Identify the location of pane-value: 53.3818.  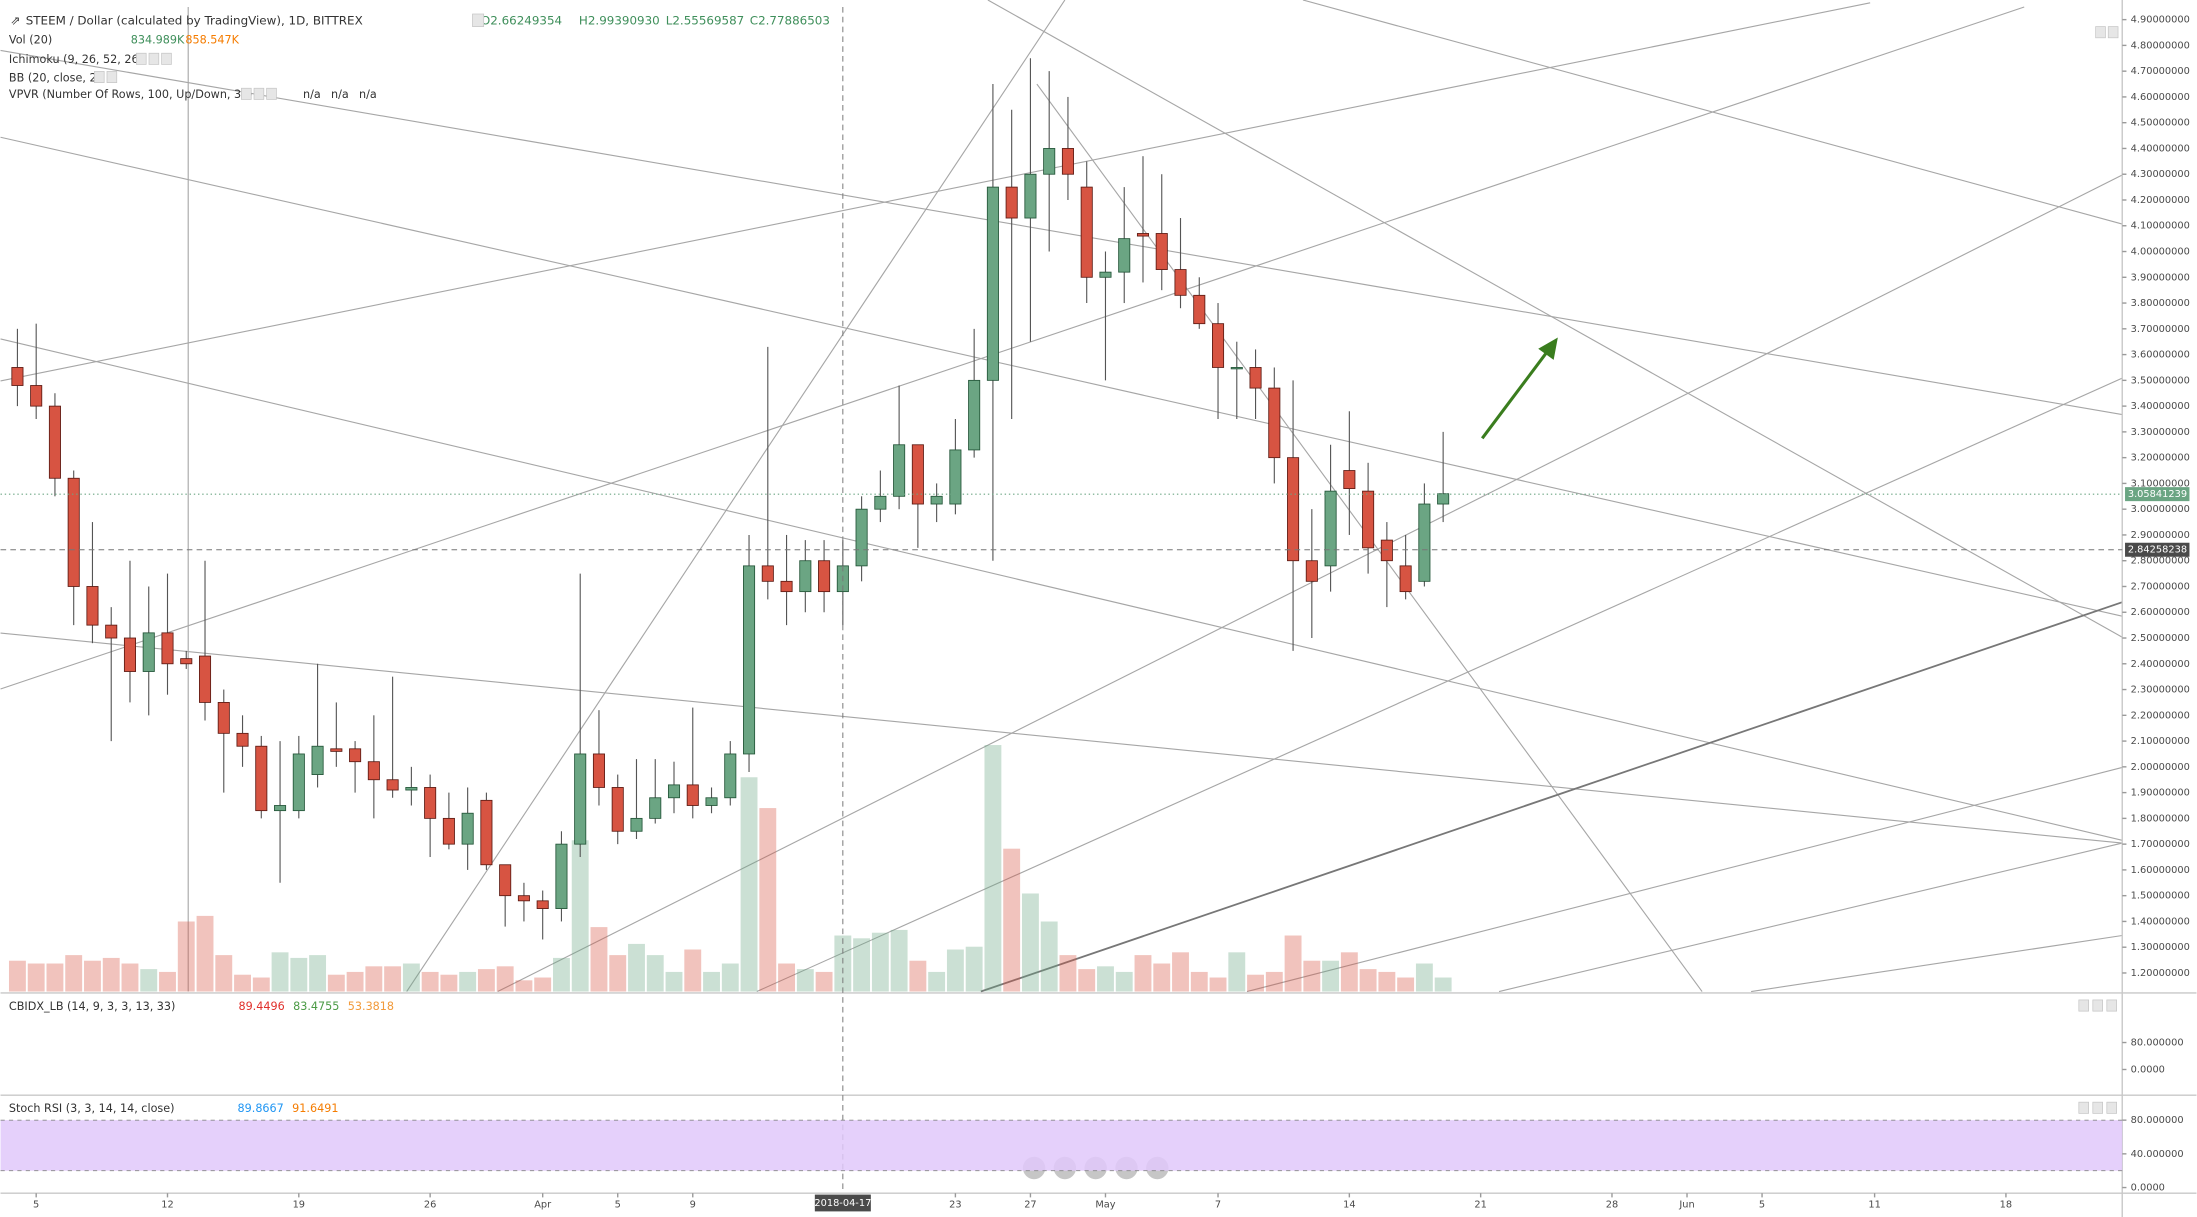
(371, 1006).